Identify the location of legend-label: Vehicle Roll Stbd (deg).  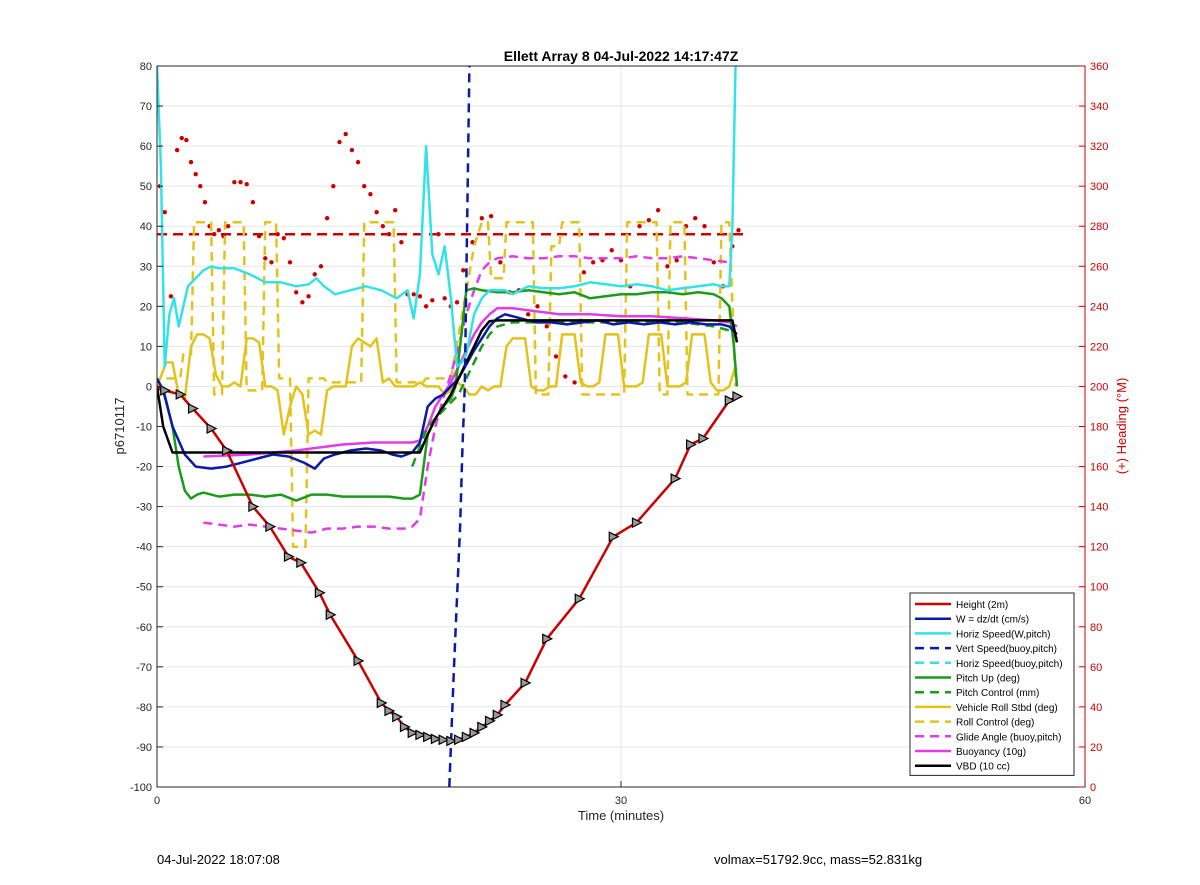
(1007, 708).